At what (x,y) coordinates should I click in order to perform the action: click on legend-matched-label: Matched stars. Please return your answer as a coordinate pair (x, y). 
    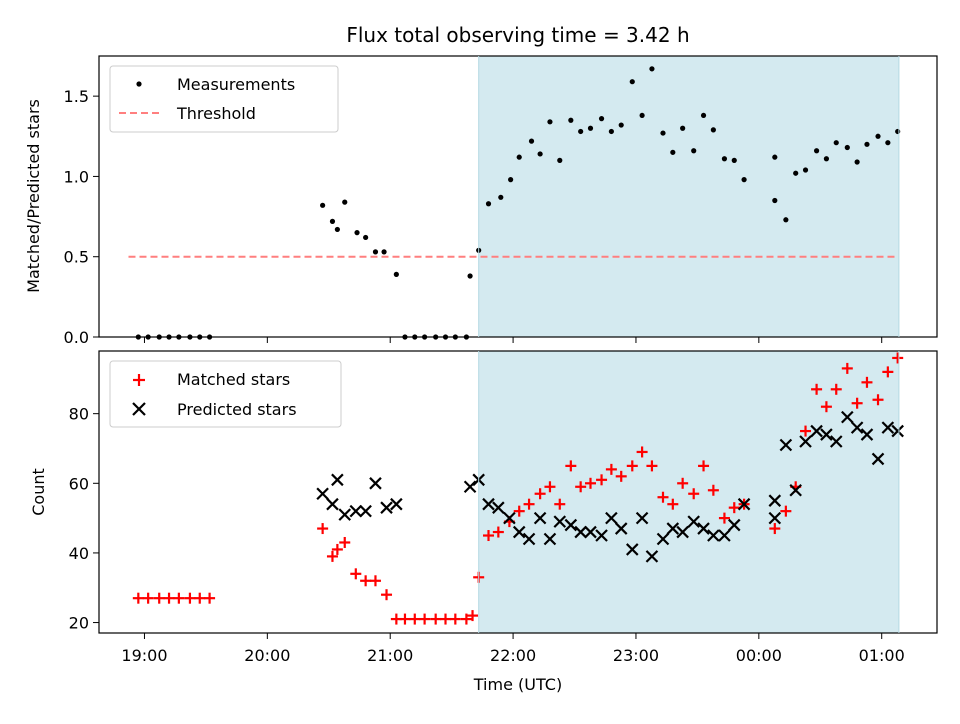
    Looking at the image, I should click on (233, 379).